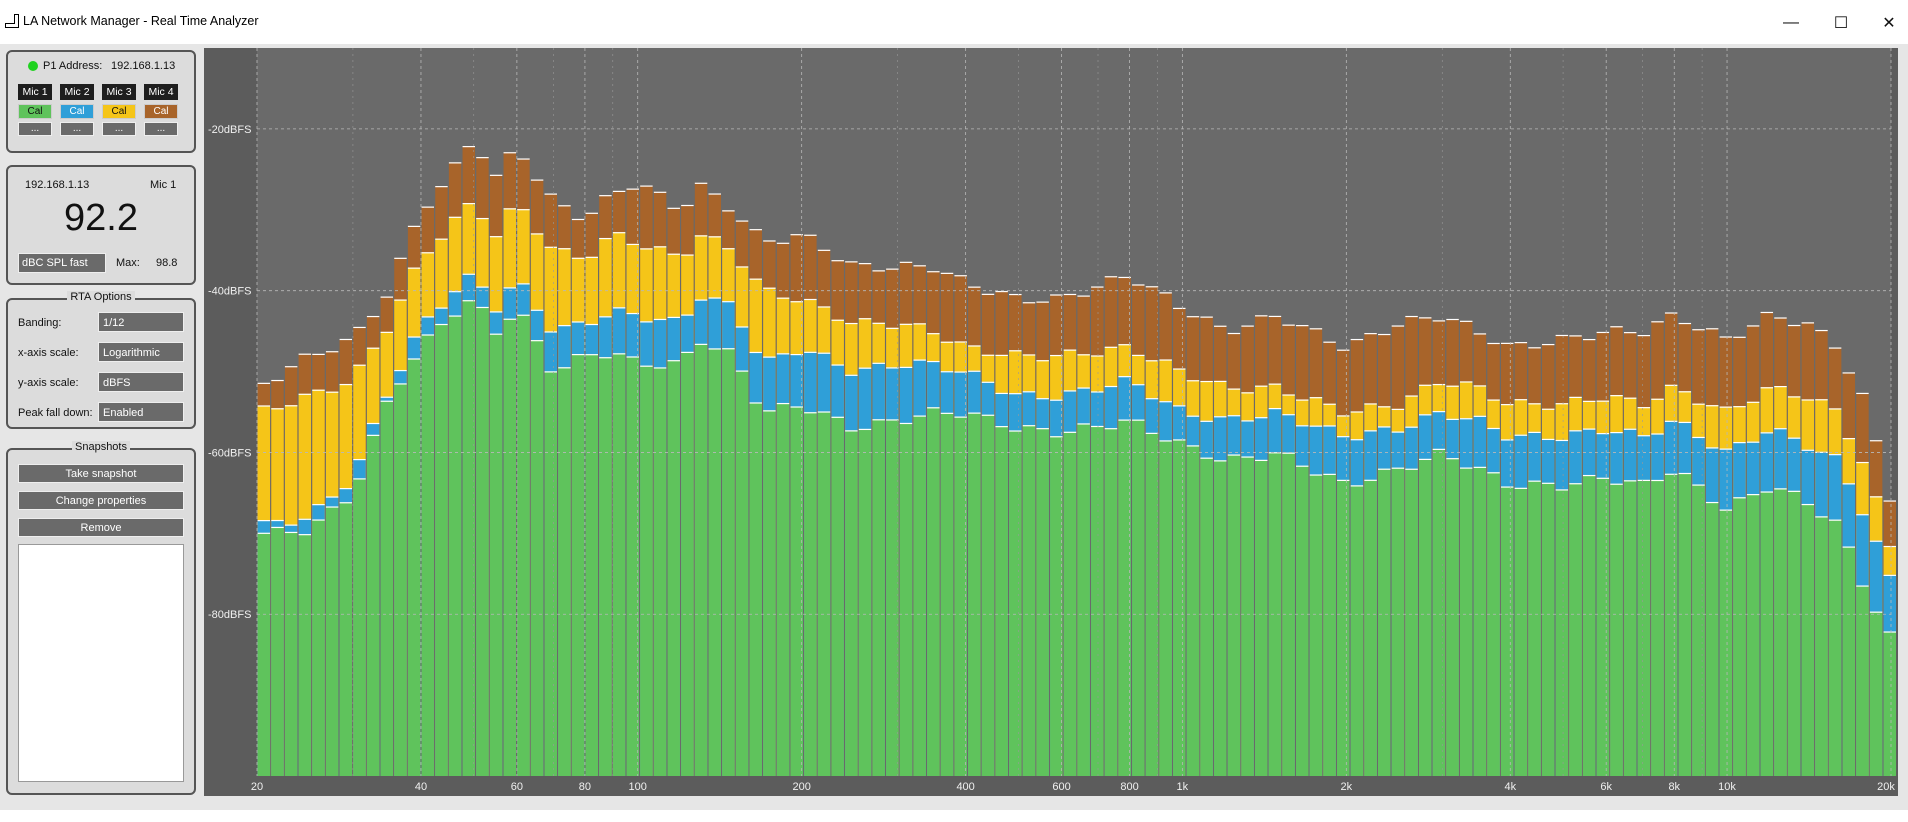 This screenshot has width=1908, height=822. I want to click on remove-snapshot-button: Remove, so click(101, 527).